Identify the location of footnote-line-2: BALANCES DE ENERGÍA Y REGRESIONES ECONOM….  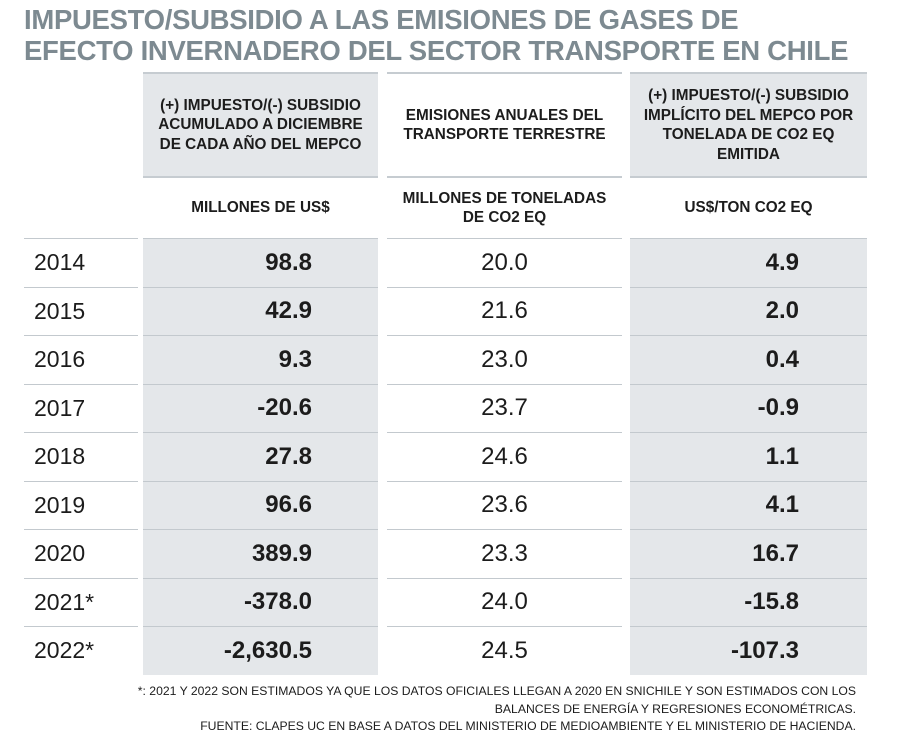
(675, 708).